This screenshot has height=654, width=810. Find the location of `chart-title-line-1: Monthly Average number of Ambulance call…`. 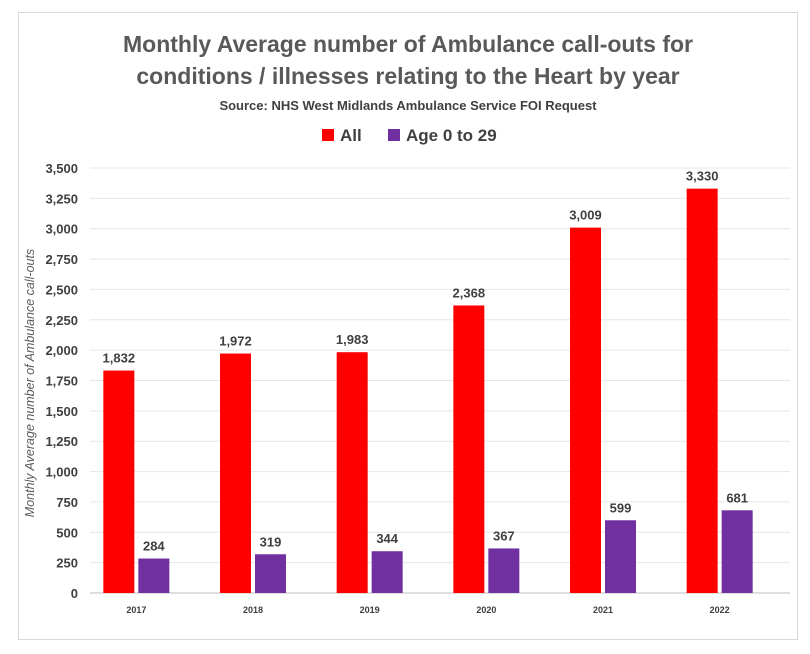

chart-title-line-1: Monthly Average number of Ambulance call… is located at coordinates (408, 44).